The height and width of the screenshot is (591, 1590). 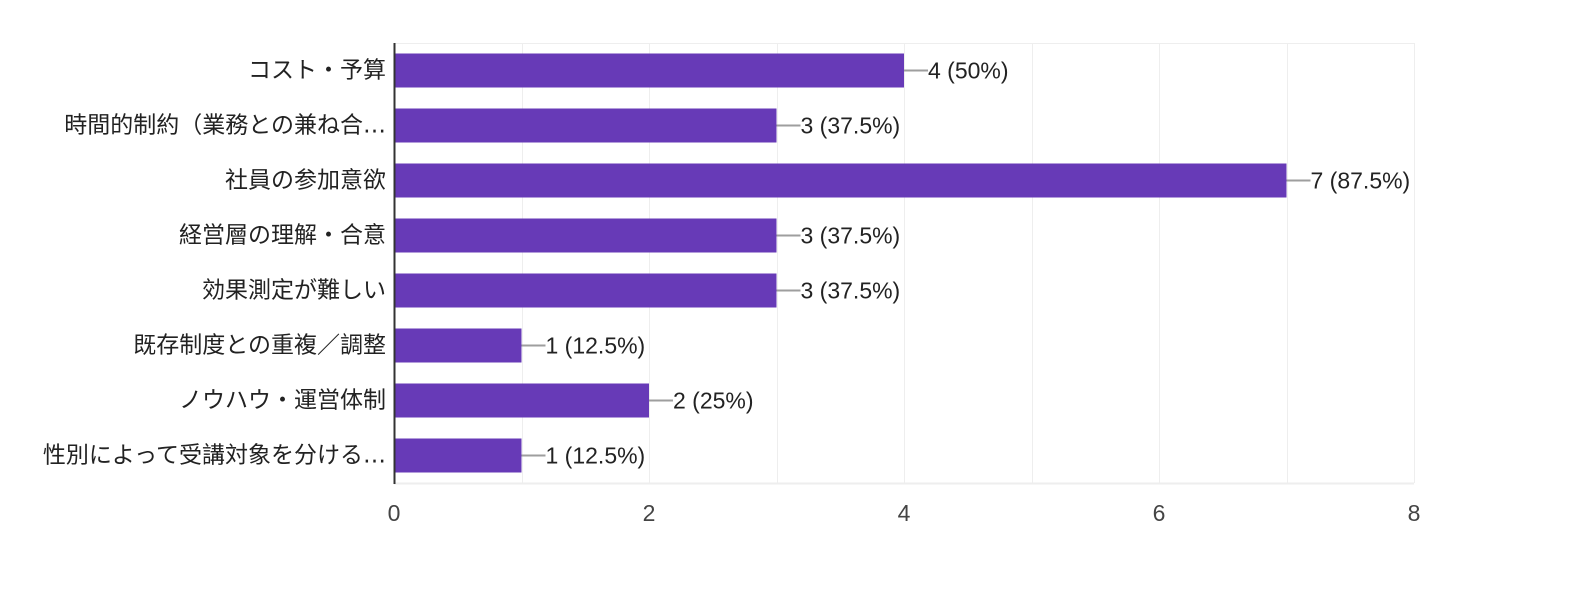 I want to click on x-tick-label: 4, so click(x=904, y=513).